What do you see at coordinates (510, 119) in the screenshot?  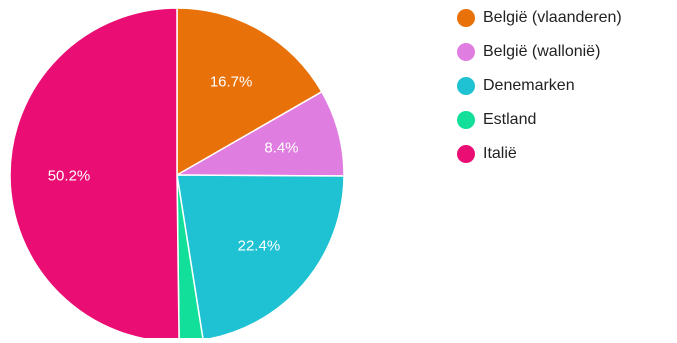 I see `legend-label: Estland` at bounding box center [510, 119].